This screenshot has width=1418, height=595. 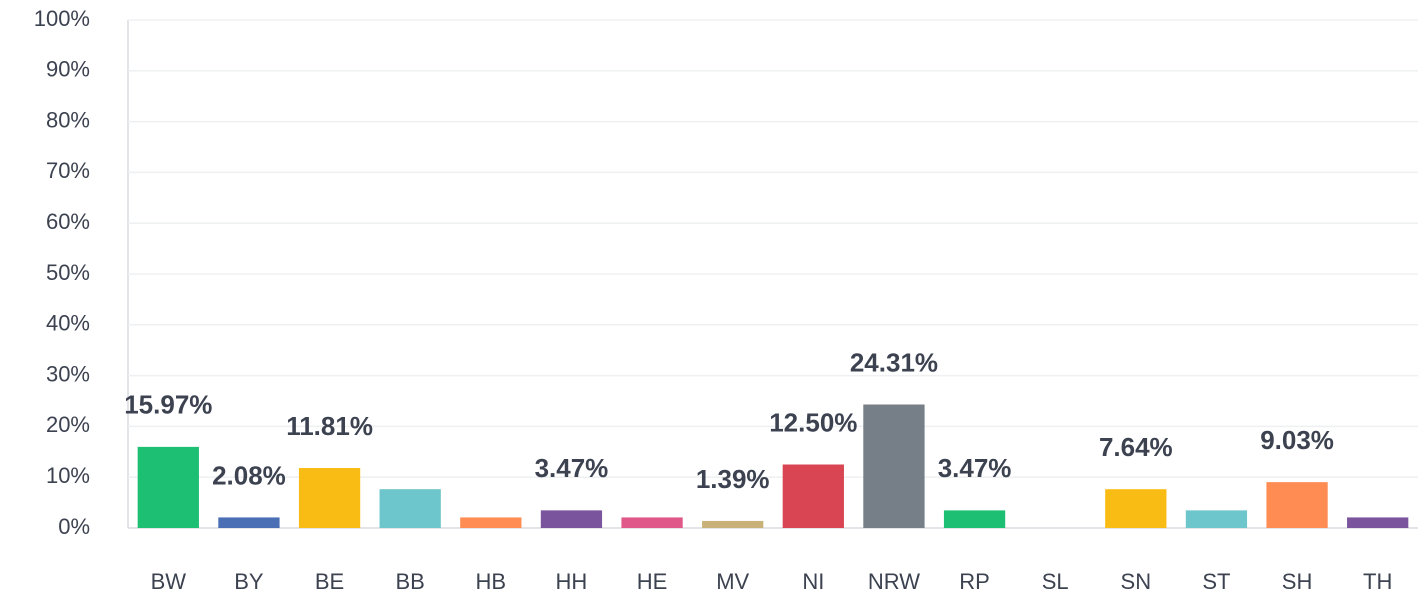 What do you see at coordinates (1055, 581) in the screenshot?
I see `x-tick-label: SL` at bounding box center [1055, 581].